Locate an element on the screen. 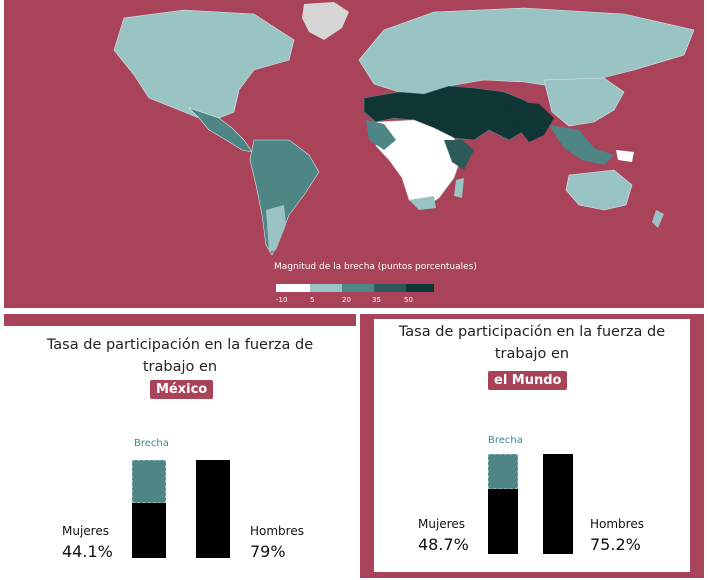 This screenshot has width=708, height=580. region-australia is located at coordinates (599, 190).